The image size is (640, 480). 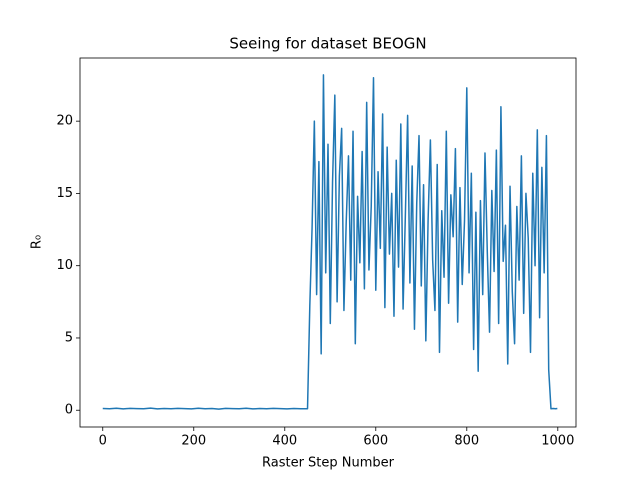 What do you see at coordinates (193, 441) in the screenshot?
I see `x-tick-label: 200` at bounding box center [193, 441].